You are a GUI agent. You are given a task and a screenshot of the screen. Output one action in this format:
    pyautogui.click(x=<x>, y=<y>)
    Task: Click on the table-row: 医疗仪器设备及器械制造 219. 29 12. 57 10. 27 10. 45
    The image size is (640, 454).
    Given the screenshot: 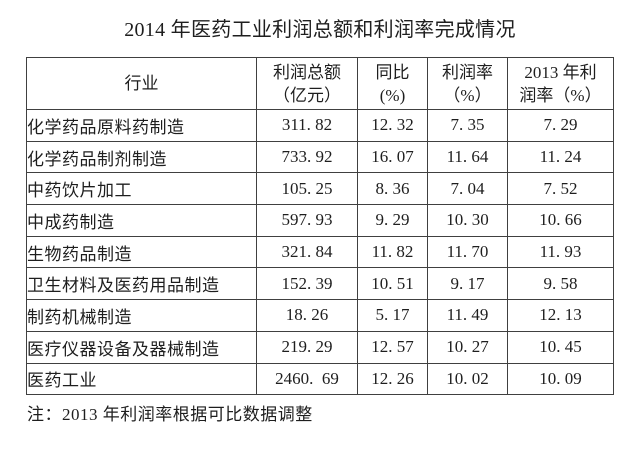 What is the action you would take?
    pyautogui.click(x=320, y=347)
    